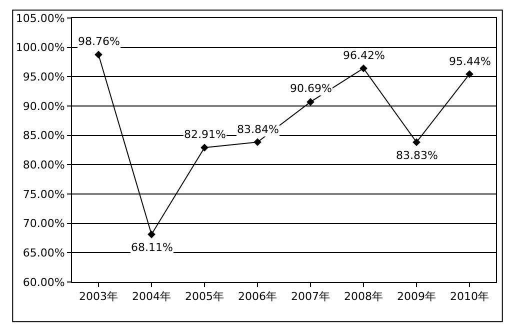  What do you see at coordinates (364, 55) in the screenshot?
I see `data-label: 96.42%` at bounding box center [364, 55].